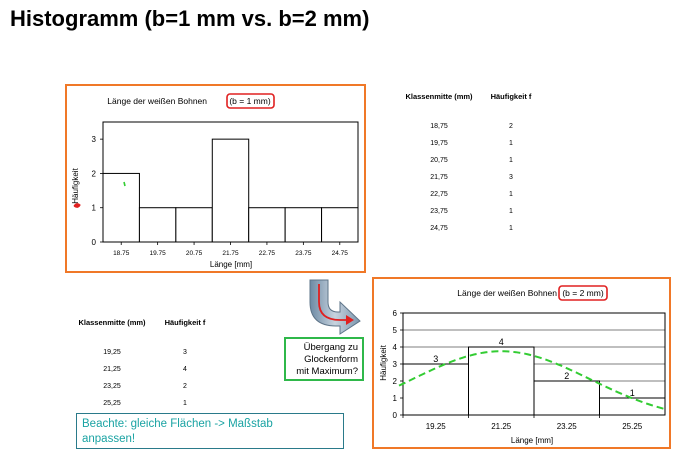  Describe the element at coordinates (395, 364) in the screenshot. I see `chart-2-y-tick-label: 3` at that location.